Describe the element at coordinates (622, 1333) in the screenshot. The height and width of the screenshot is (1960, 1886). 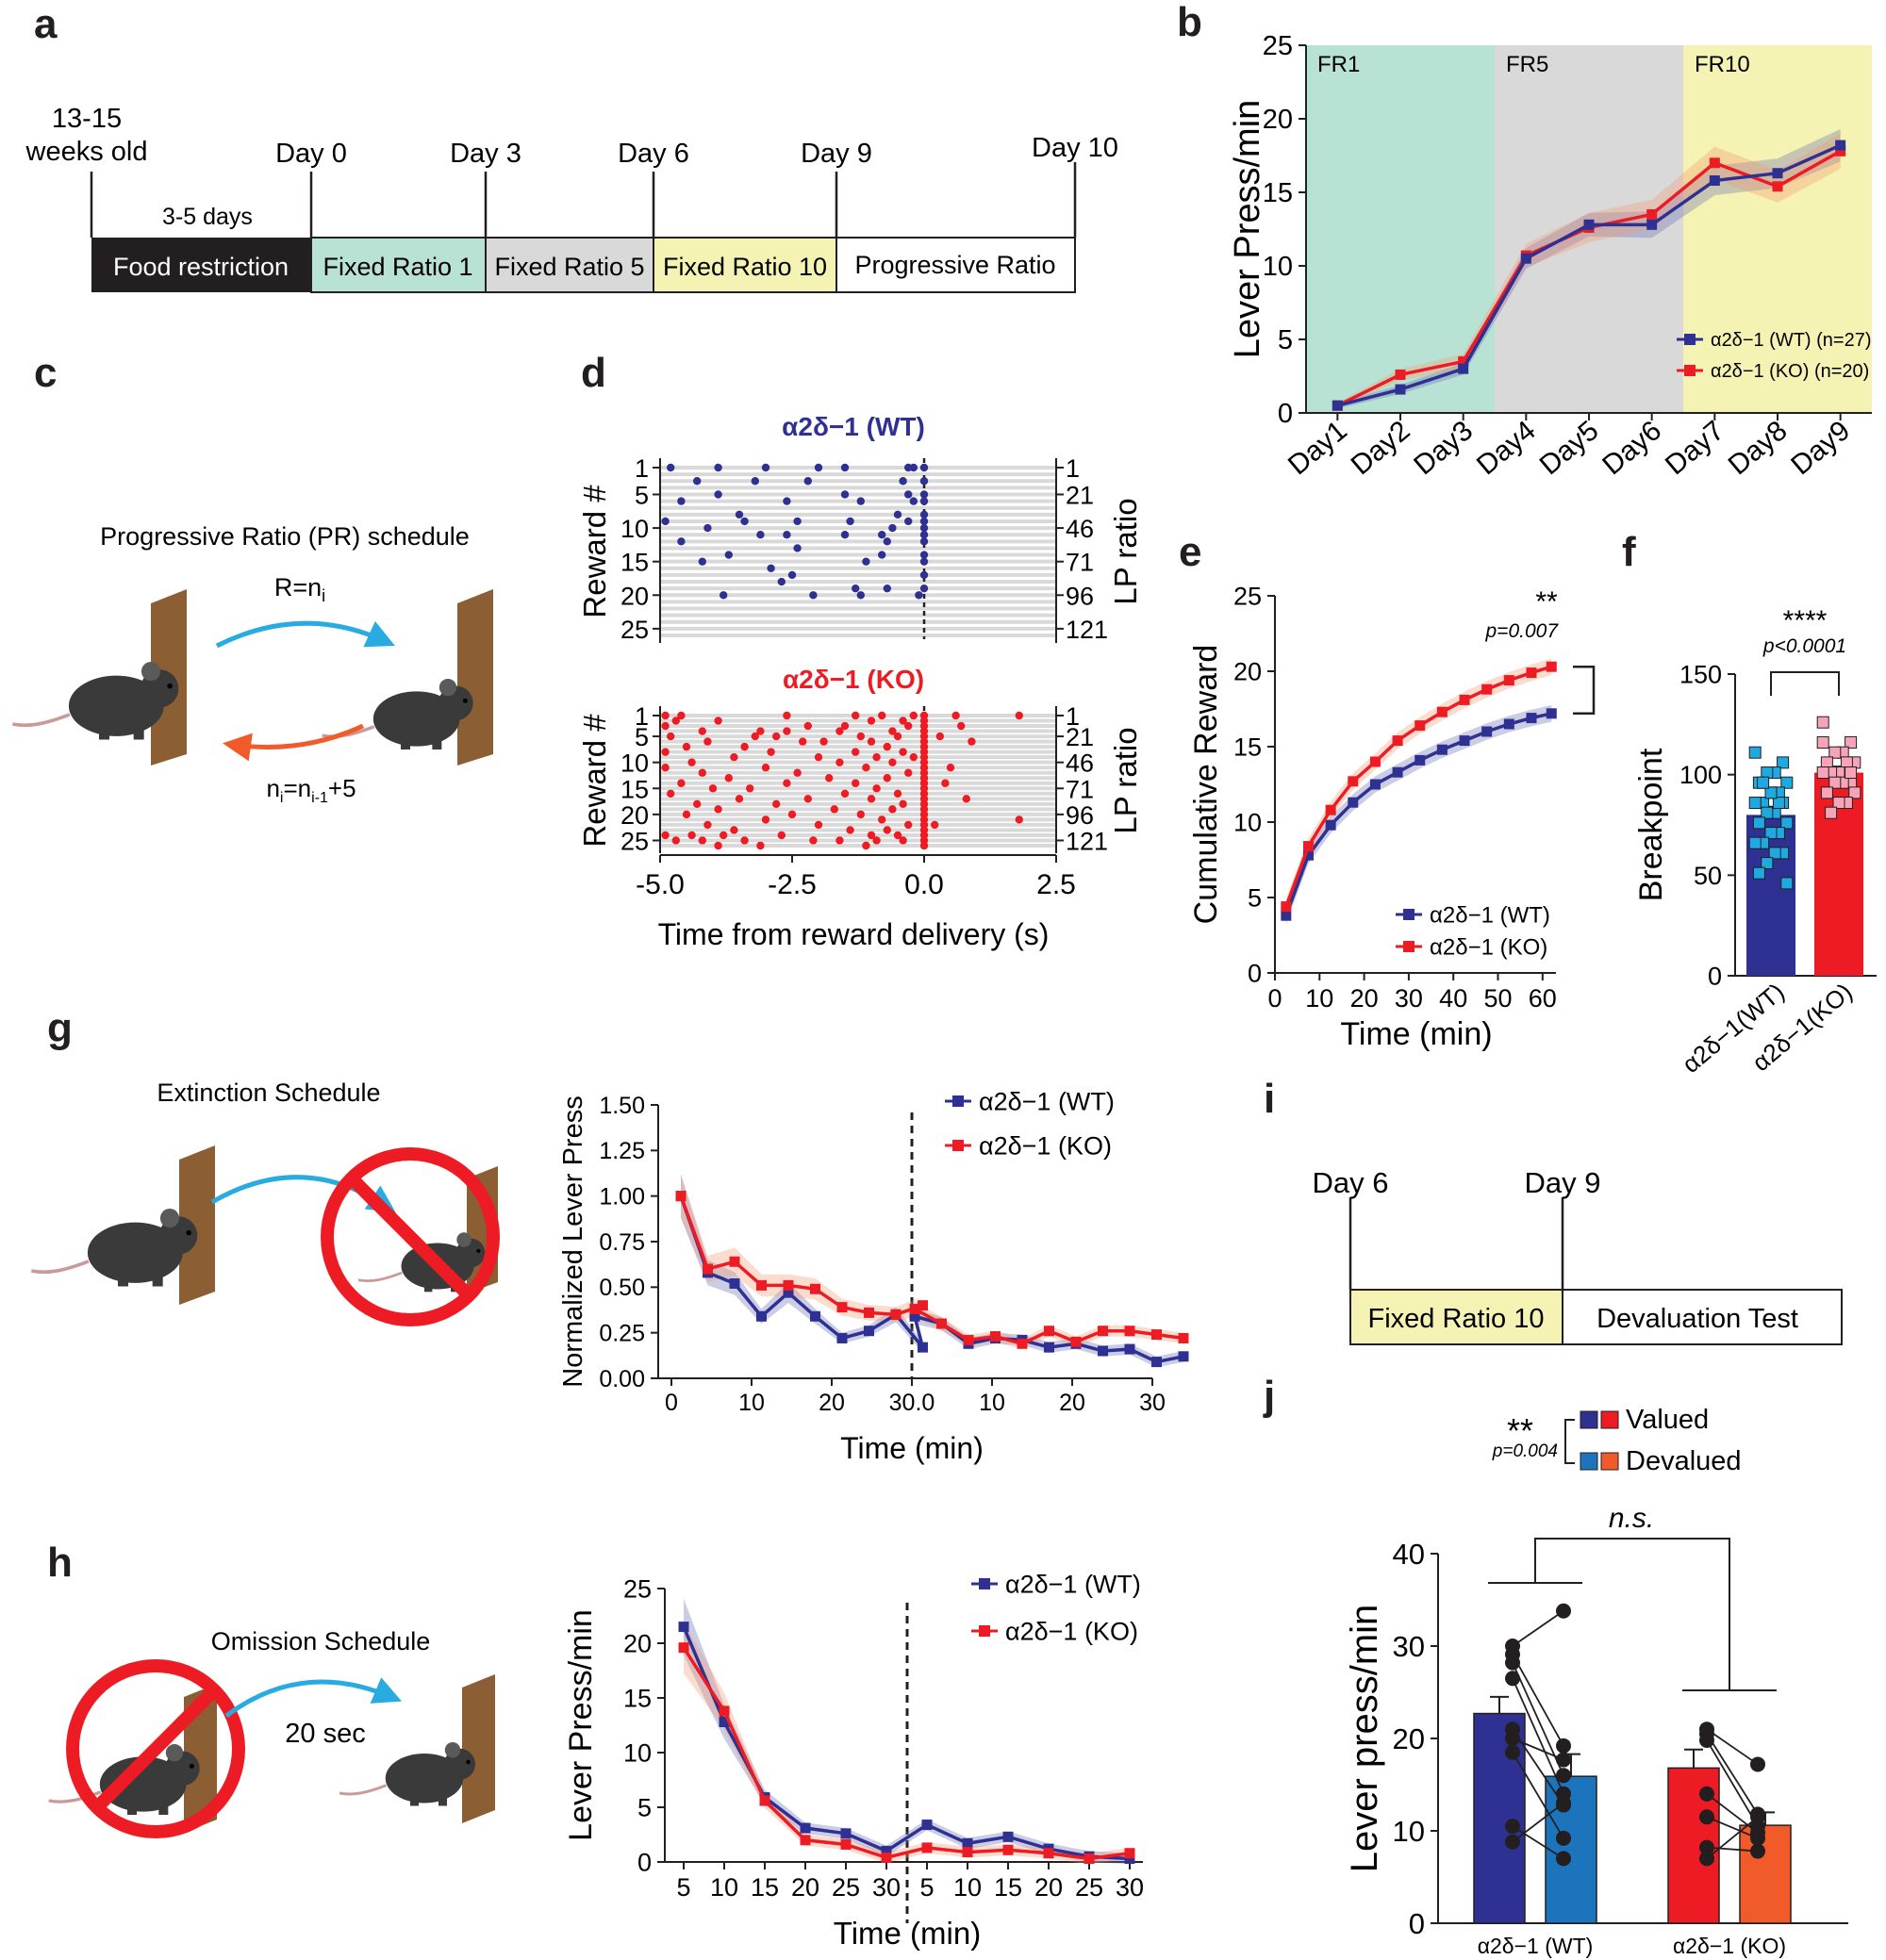
I see `y-tick-label: 0.25` at that location.